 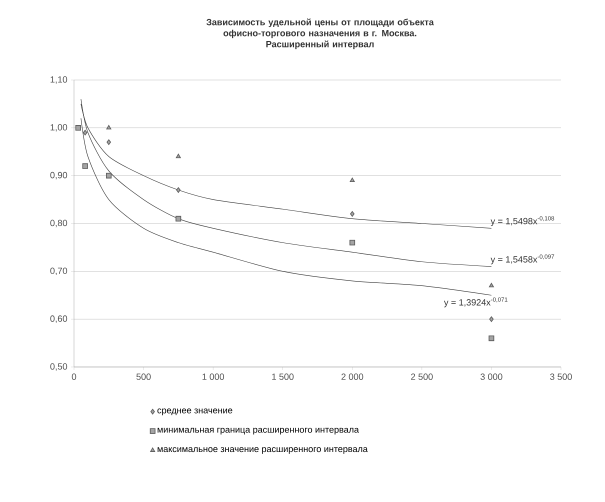 I want to click on legend-label: максимальное значение расширенного интервала, so click(x=263, y=450).